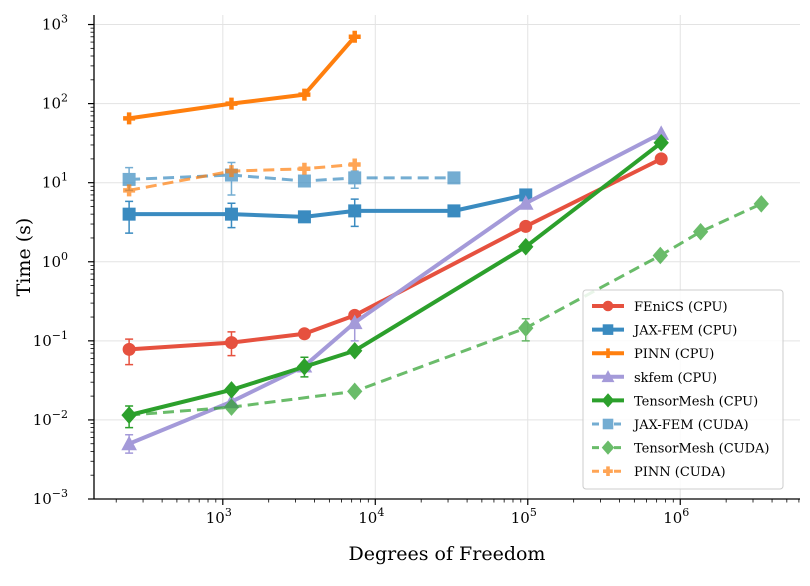  I want to click on legend-label: JAX-FEM (CUDA), so click(690, 425).